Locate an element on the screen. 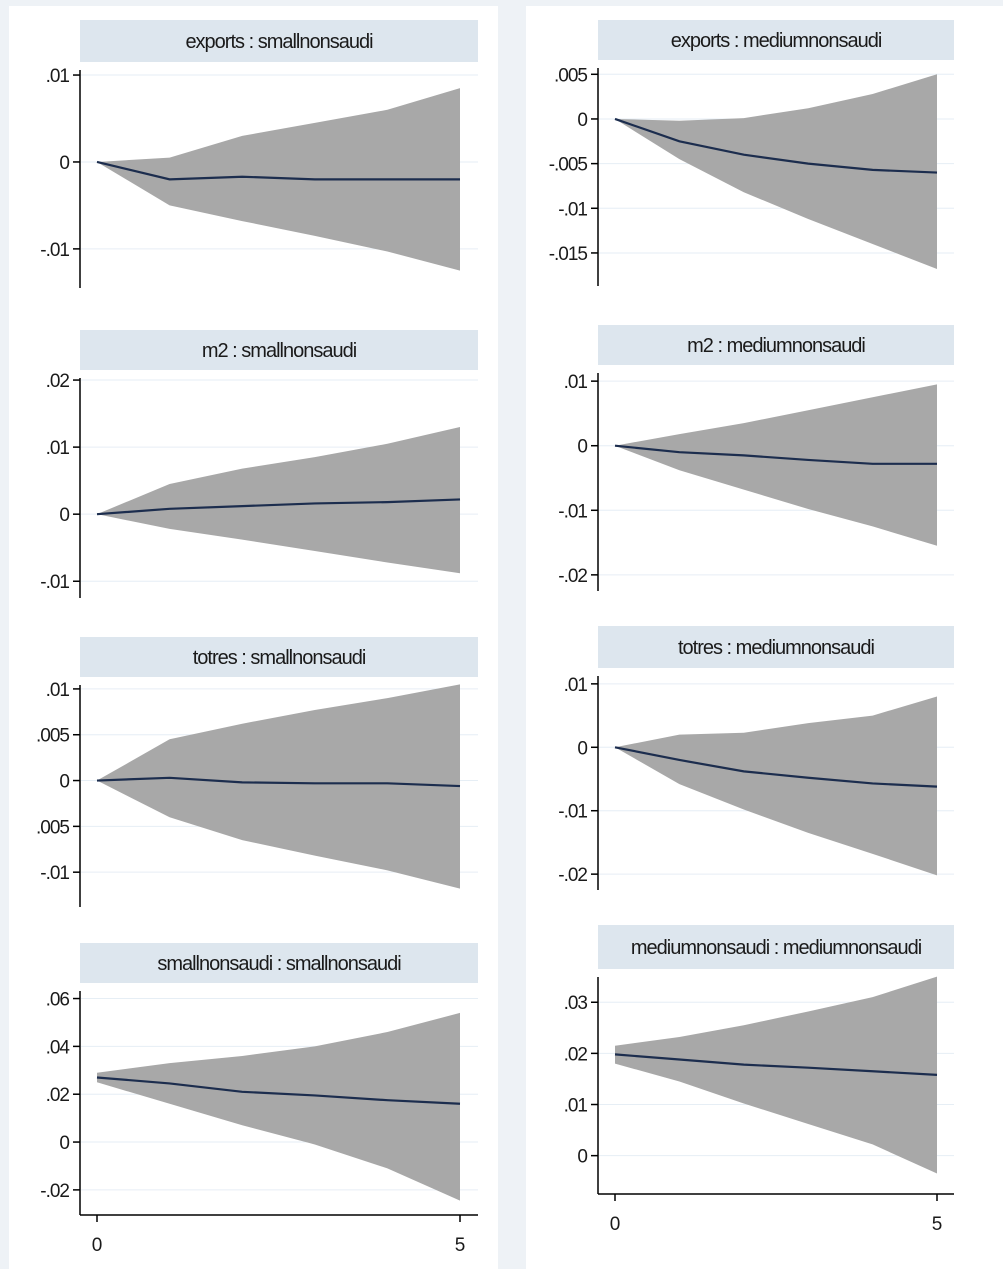 This screenshot has height=1269, width=1003. irf-panel-6: m2 : mediumnonsaudi -.02 -.01 0 .01 is located at coordinates (756, 458).